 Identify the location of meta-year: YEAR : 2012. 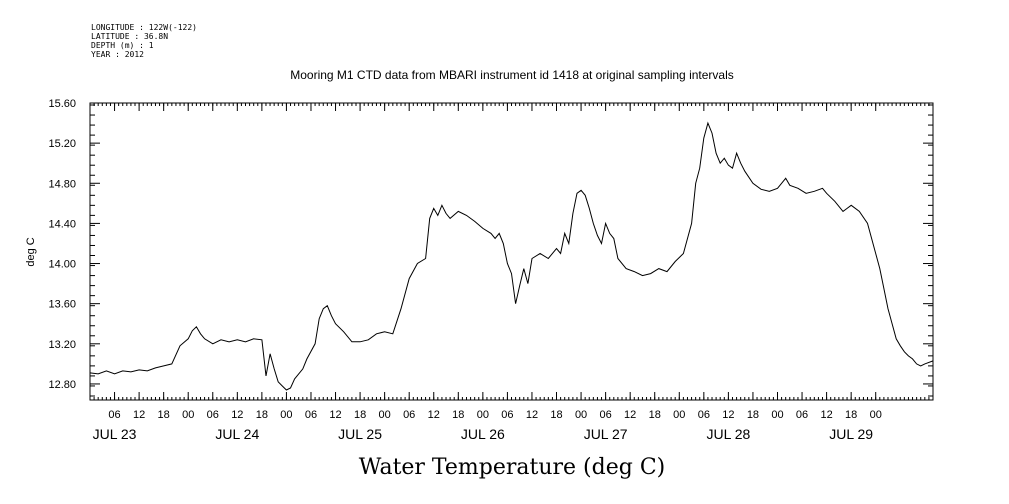
(117, 54).